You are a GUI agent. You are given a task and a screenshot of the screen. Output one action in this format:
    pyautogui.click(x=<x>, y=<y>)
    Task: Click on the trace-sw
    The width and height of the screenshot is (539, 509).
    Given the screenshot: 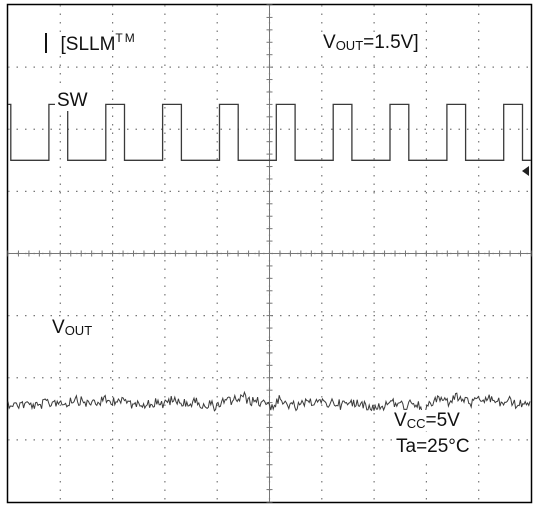 What is the action you would take?
    pyautogui.click(x=269, y=132)
    